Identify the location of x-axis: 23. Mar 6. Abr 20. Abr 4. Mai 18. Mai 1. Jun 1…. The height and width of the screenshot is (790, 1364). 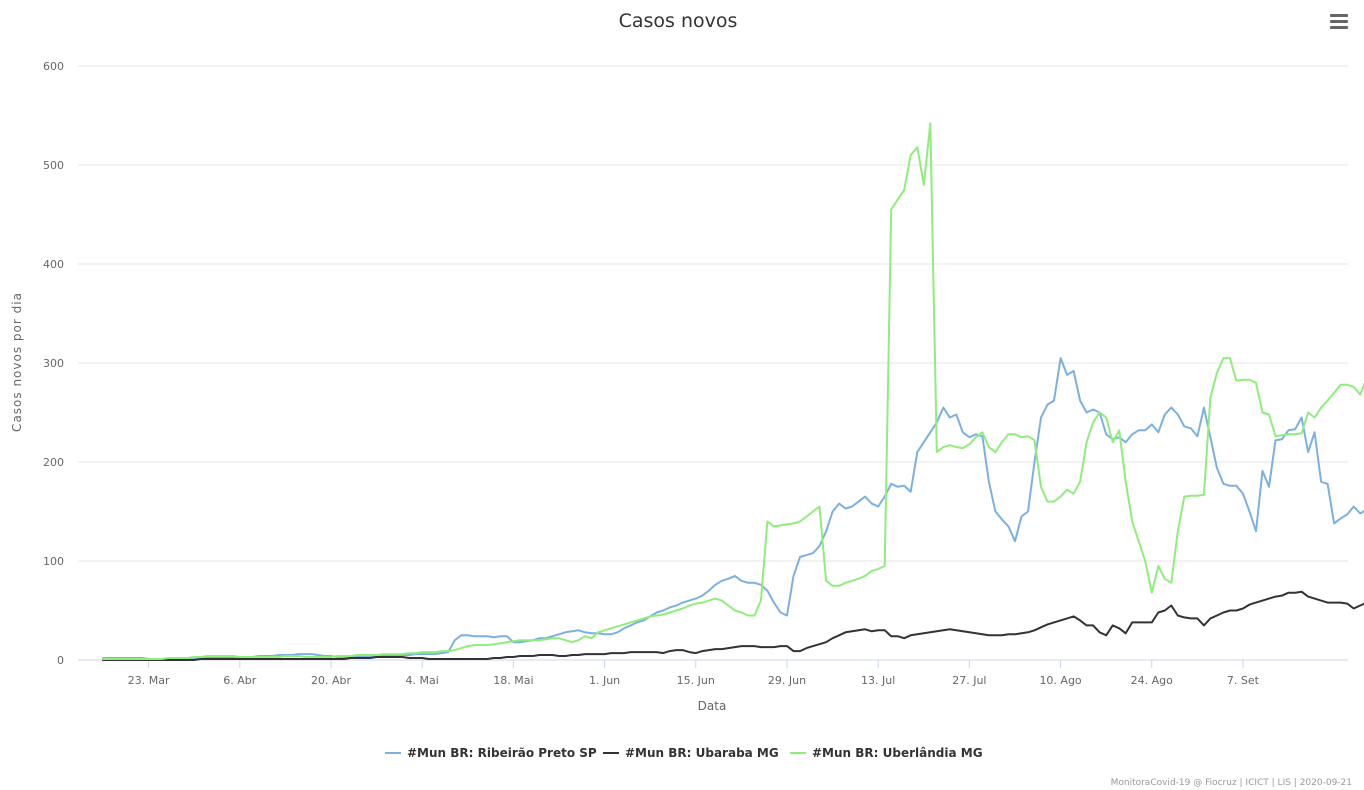
(694, 673).